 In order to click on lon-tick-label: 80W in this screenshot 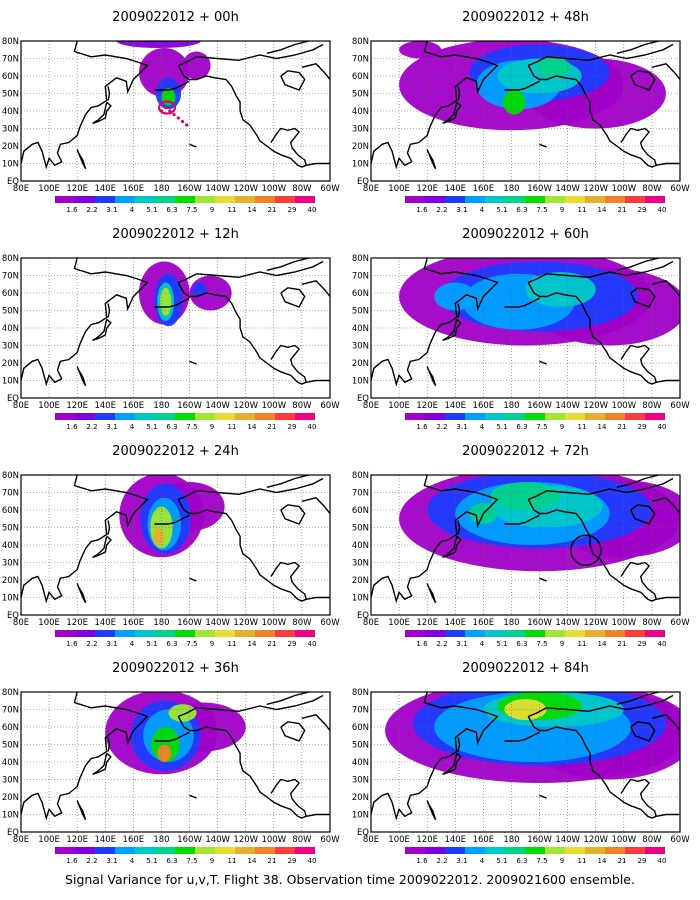, I will do `click(302, 623)`.